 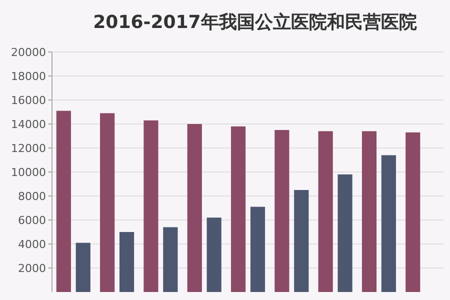 I want to click on y-tick-label: 10000, so click(x=28, y=172).